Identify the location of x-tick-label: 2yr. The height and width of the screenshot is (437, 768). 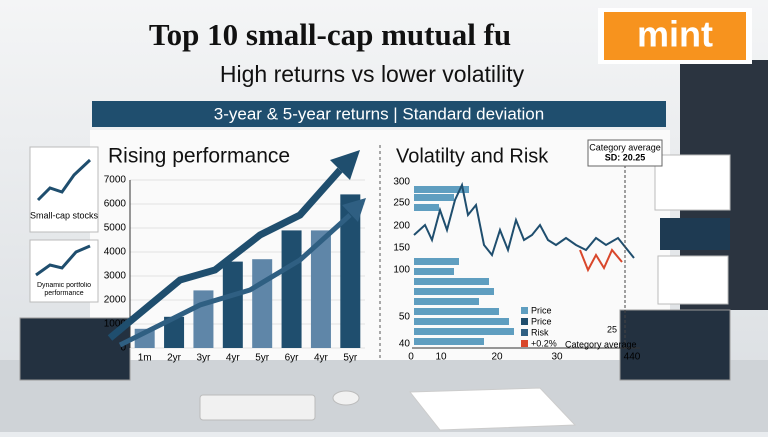
(174, 358).